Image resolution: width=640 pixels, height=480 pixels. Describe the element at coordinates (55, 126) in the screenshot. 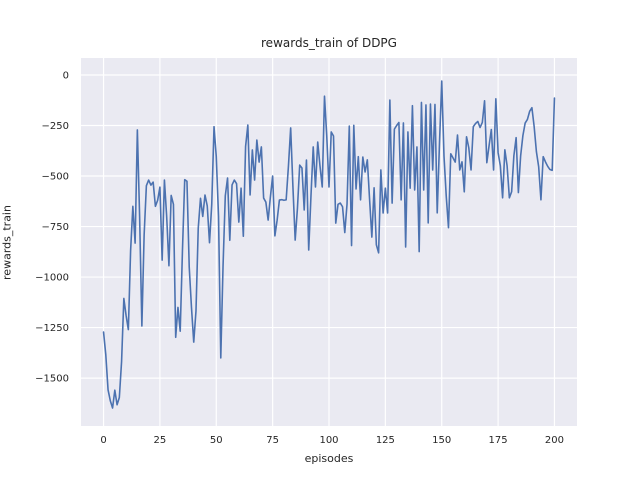

I see `y-tick-label: −250` at that location.